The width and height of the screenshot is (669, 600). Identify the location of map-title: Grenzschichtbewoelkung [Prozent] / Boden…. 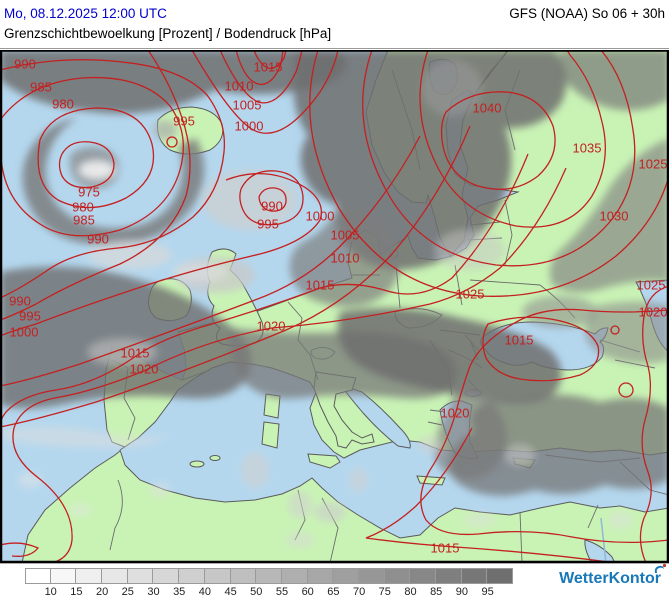
(168, 33).